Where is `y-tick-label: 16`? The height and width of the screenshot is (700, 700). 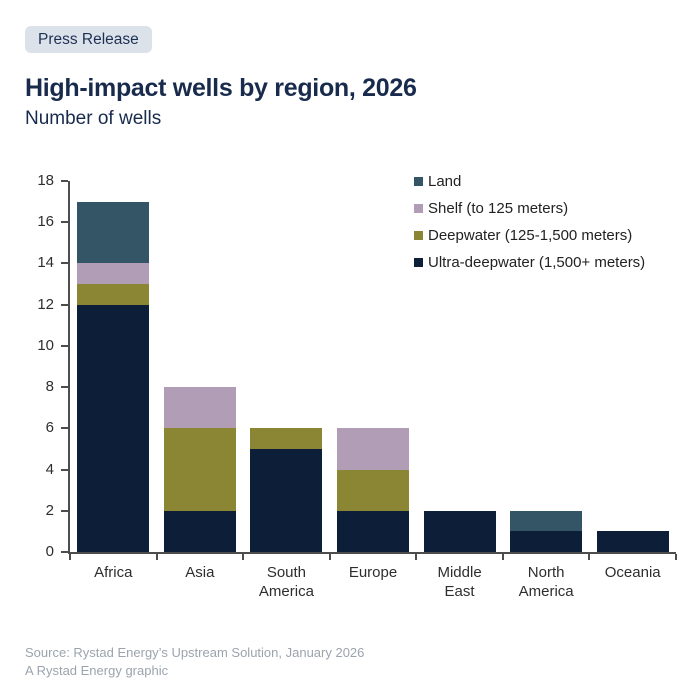
y-tick-label: 16 is located at coordinates (45, 222).